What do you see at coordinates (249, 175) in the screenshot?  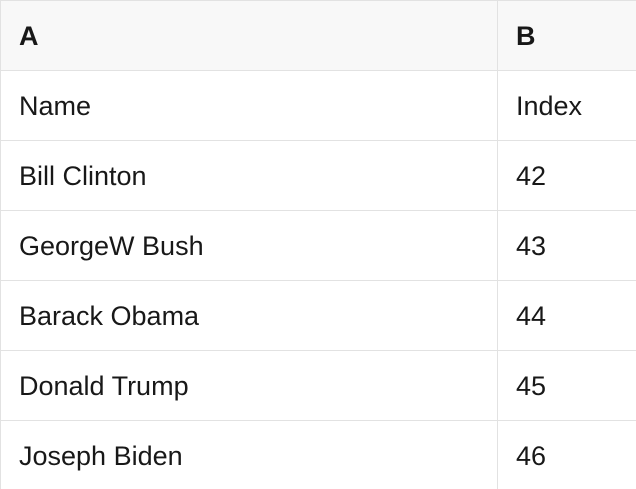 I see `cell-name: Bill Clinton` at bounding box center [249, 175].